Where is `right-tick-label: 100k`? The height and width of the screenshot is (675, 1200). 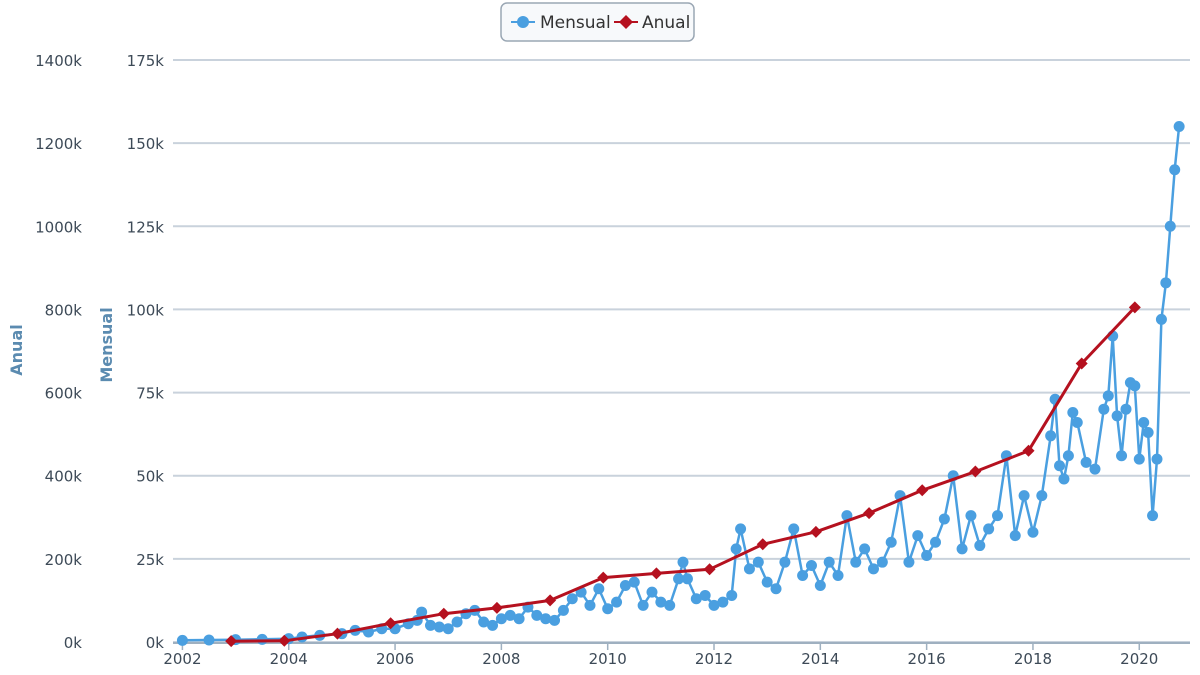
right-tick-label: 100k is located at coordinates (146, 310).